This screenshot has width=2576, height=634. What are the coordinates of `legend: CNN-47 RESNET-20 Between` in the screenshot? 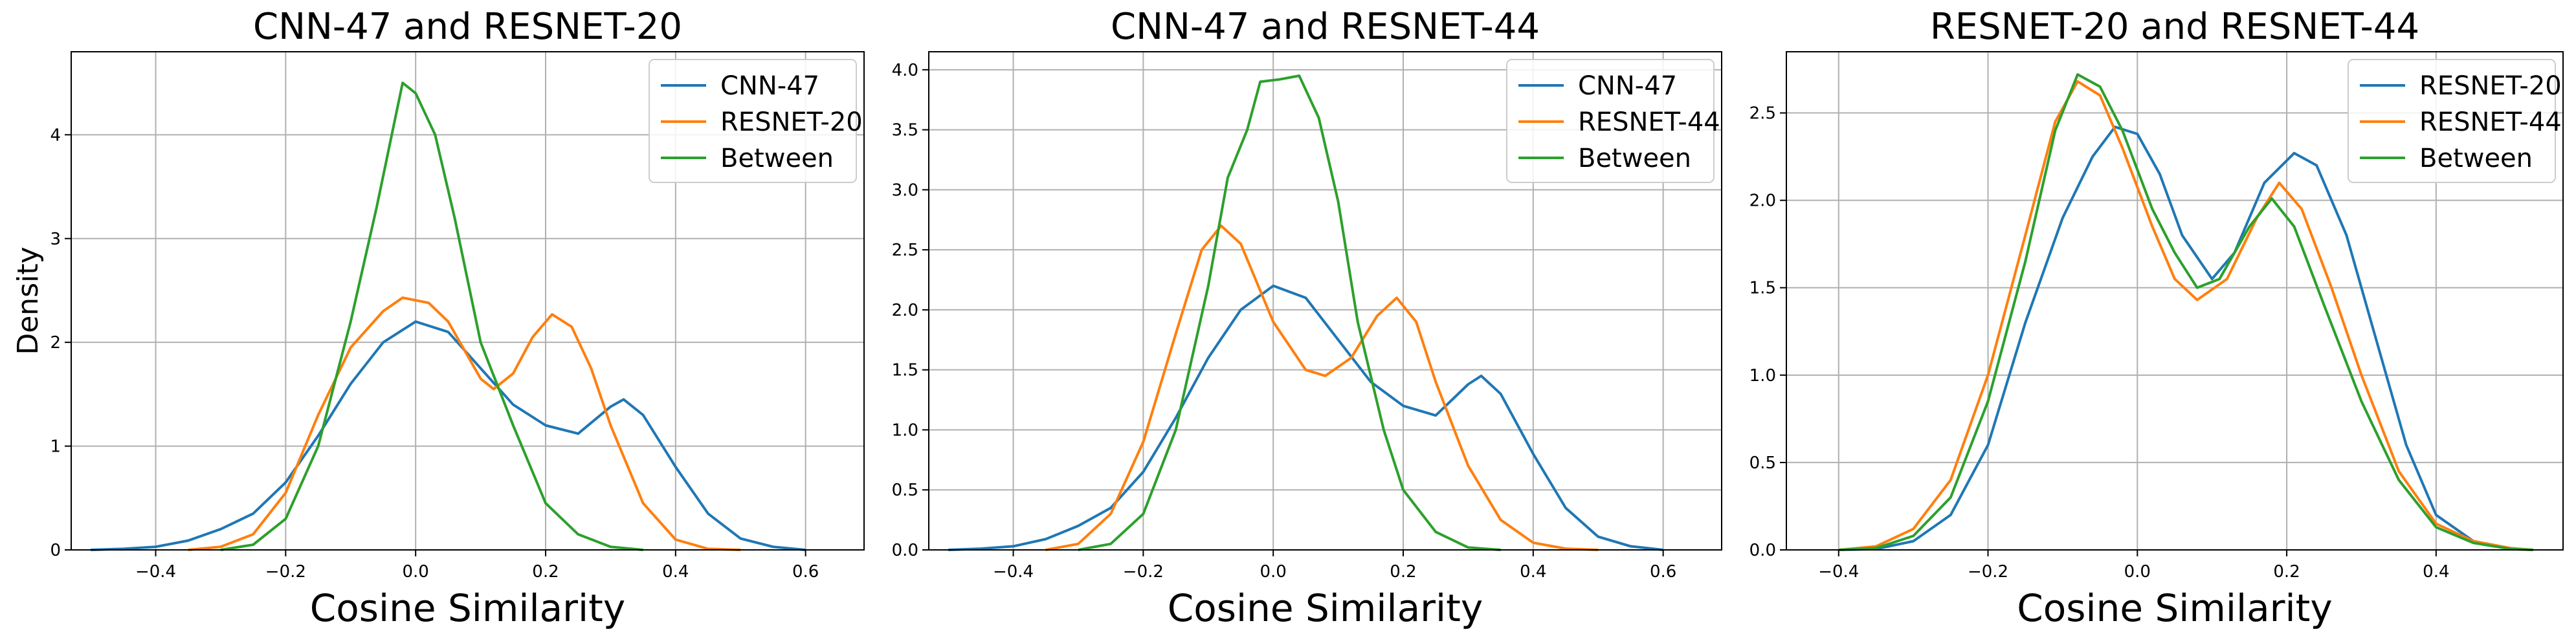 It's located at (756, 121).